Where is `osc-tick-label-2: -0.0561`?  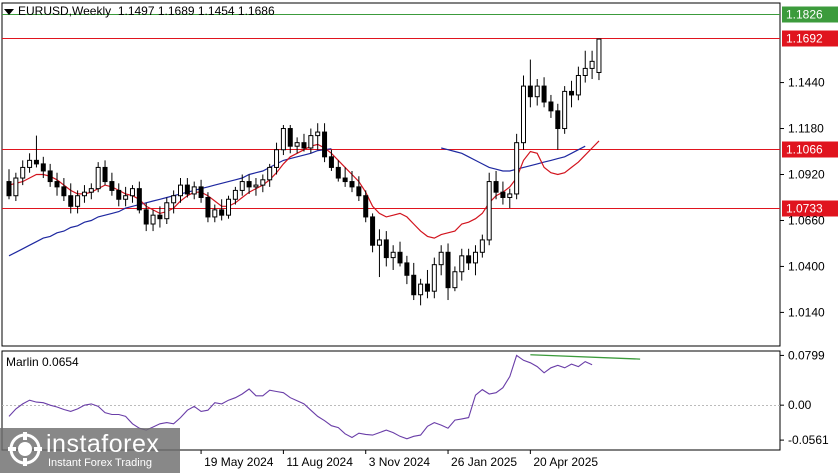 osc-tick-label-2: -0.0561 is located at coordinates (808, 440).